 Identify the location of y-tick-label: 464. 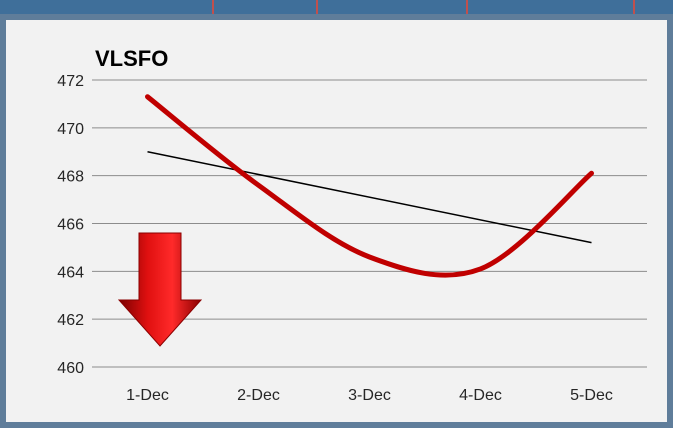
(70, 272).